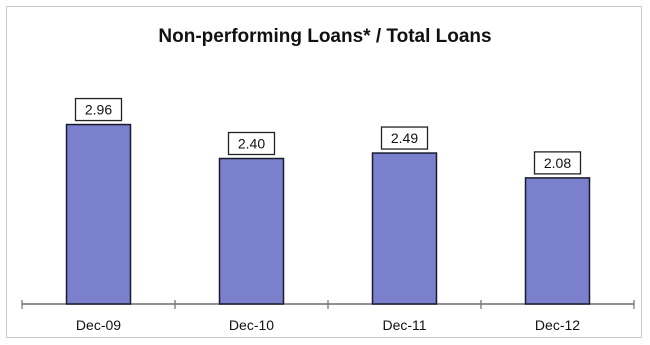  I want to click on x-tick-label: Dec-09, so click(98, 325).